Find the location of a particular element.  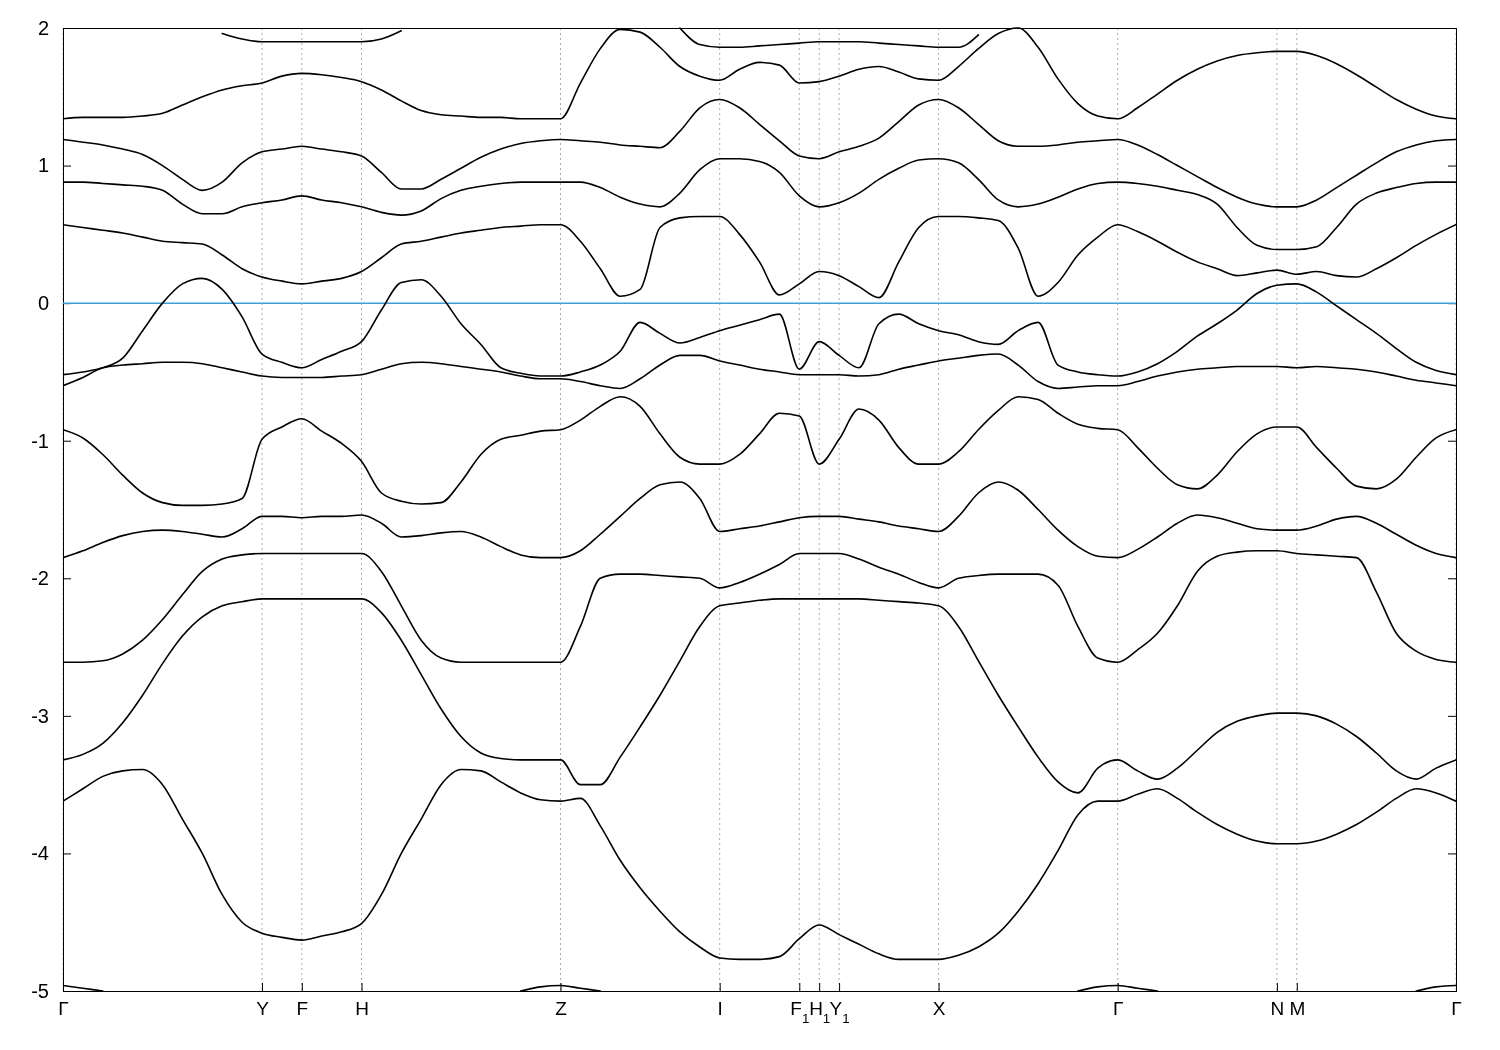

x-tick-label: M is located at coordinates (1297, 1008).